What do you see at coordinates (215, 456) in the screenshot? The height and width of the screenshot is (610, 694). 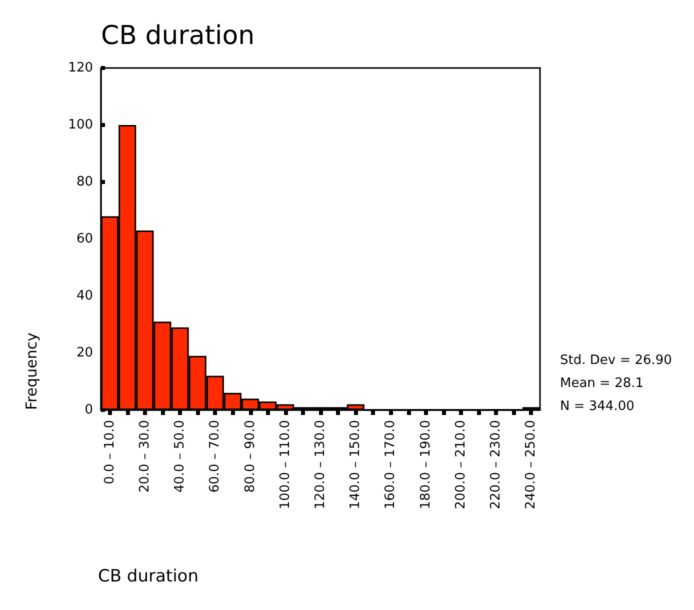 I see `x-tick-label: 60.0 – 70.0` at bounding box center [215, 456].